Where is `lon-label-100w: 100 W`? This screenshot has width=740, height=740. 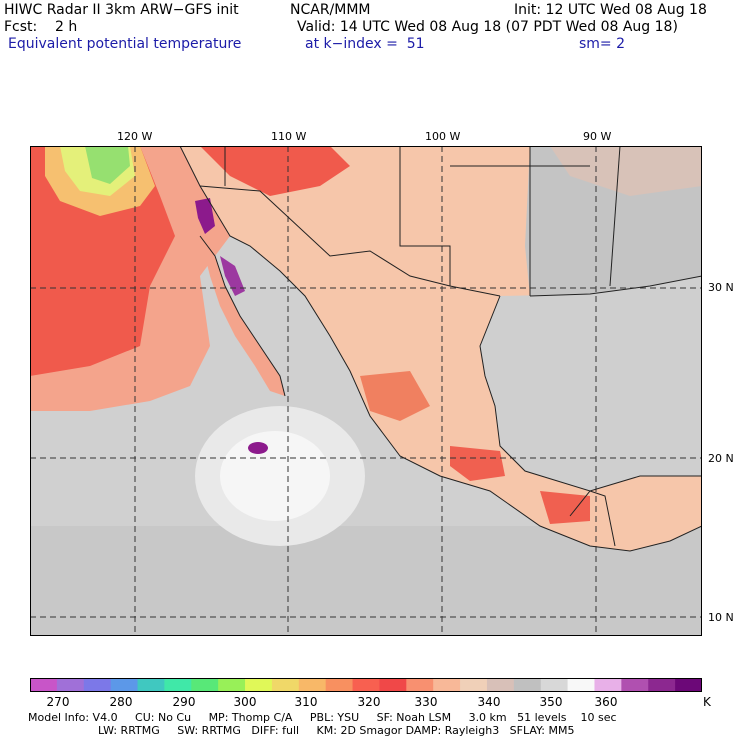 lon-label-100w: 100 W is located at coordinates (443, 136).